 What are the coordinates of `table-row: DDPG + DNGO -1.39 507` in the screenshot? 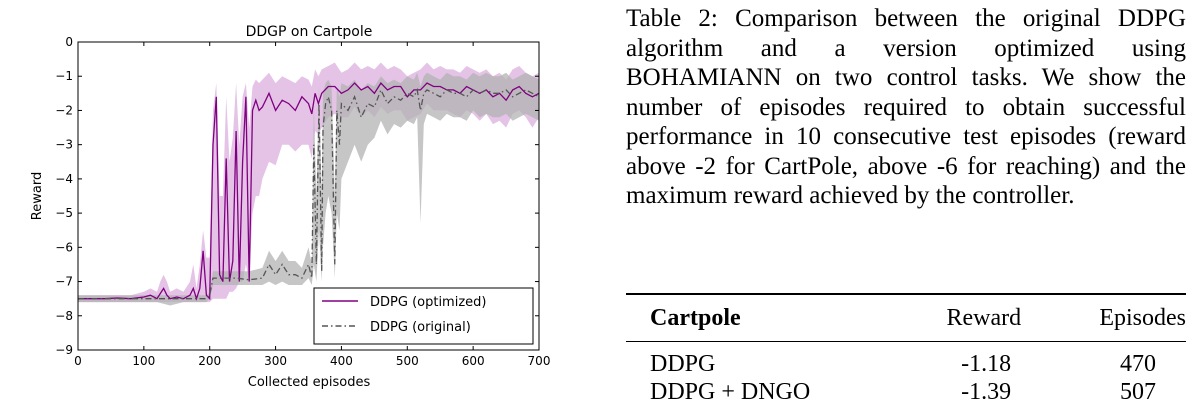 It's located at (906, 392).